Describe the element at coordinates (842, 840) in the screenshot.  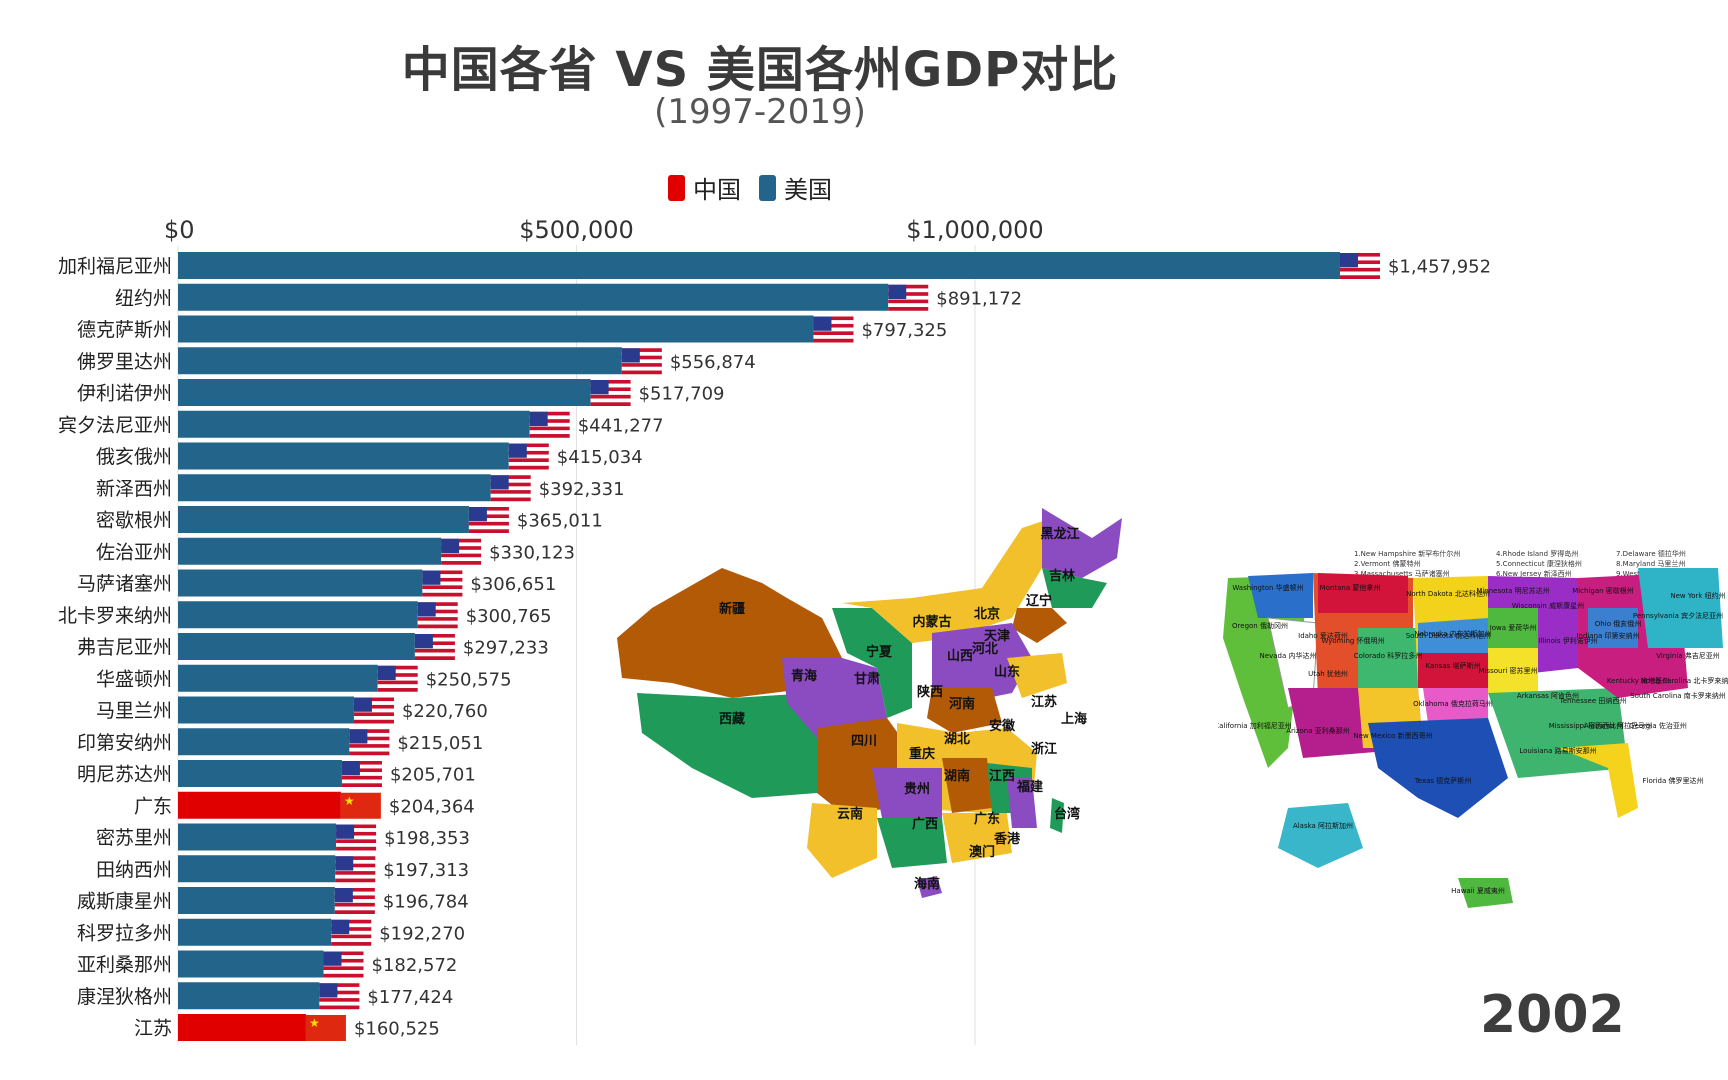
I see `china-region-yunnan` at that location.